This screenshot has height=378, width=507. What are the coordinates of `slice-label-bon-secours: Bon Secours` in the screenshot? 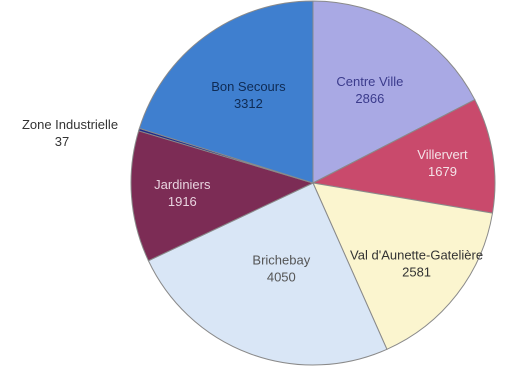 It's located at (248, 86).